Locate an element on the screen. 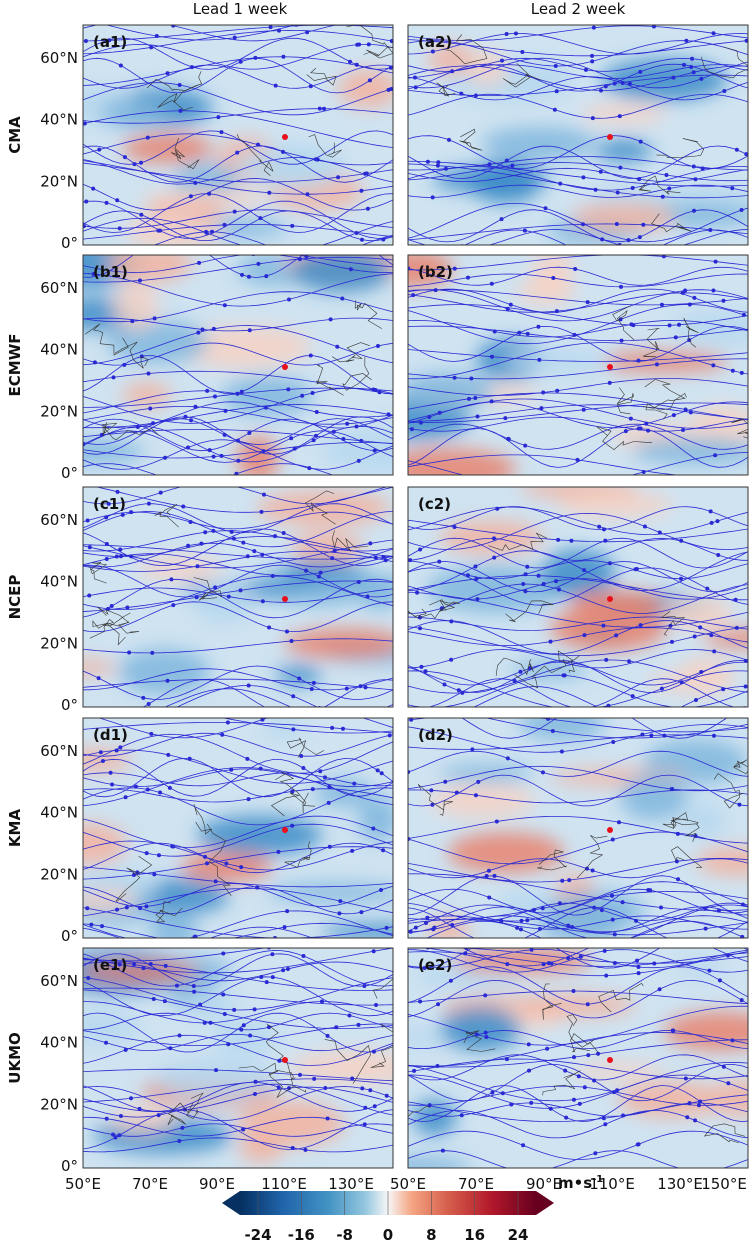 Image resolution: width=754 pixels, height=1259 pixels. panel-label: (e1) is located at coordinates (110, 965).